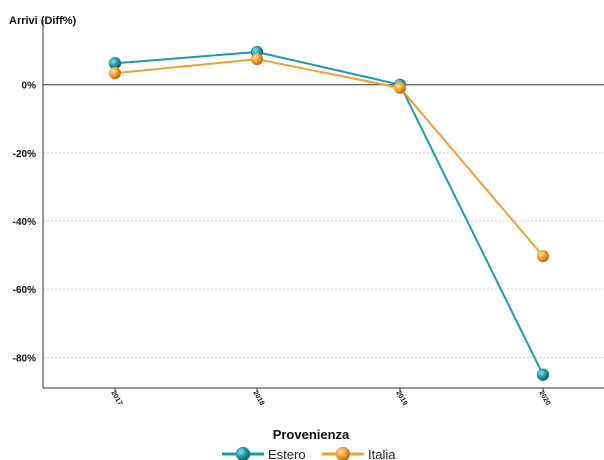  I want to click on y-tick-label: 0%, so click(29, 86).